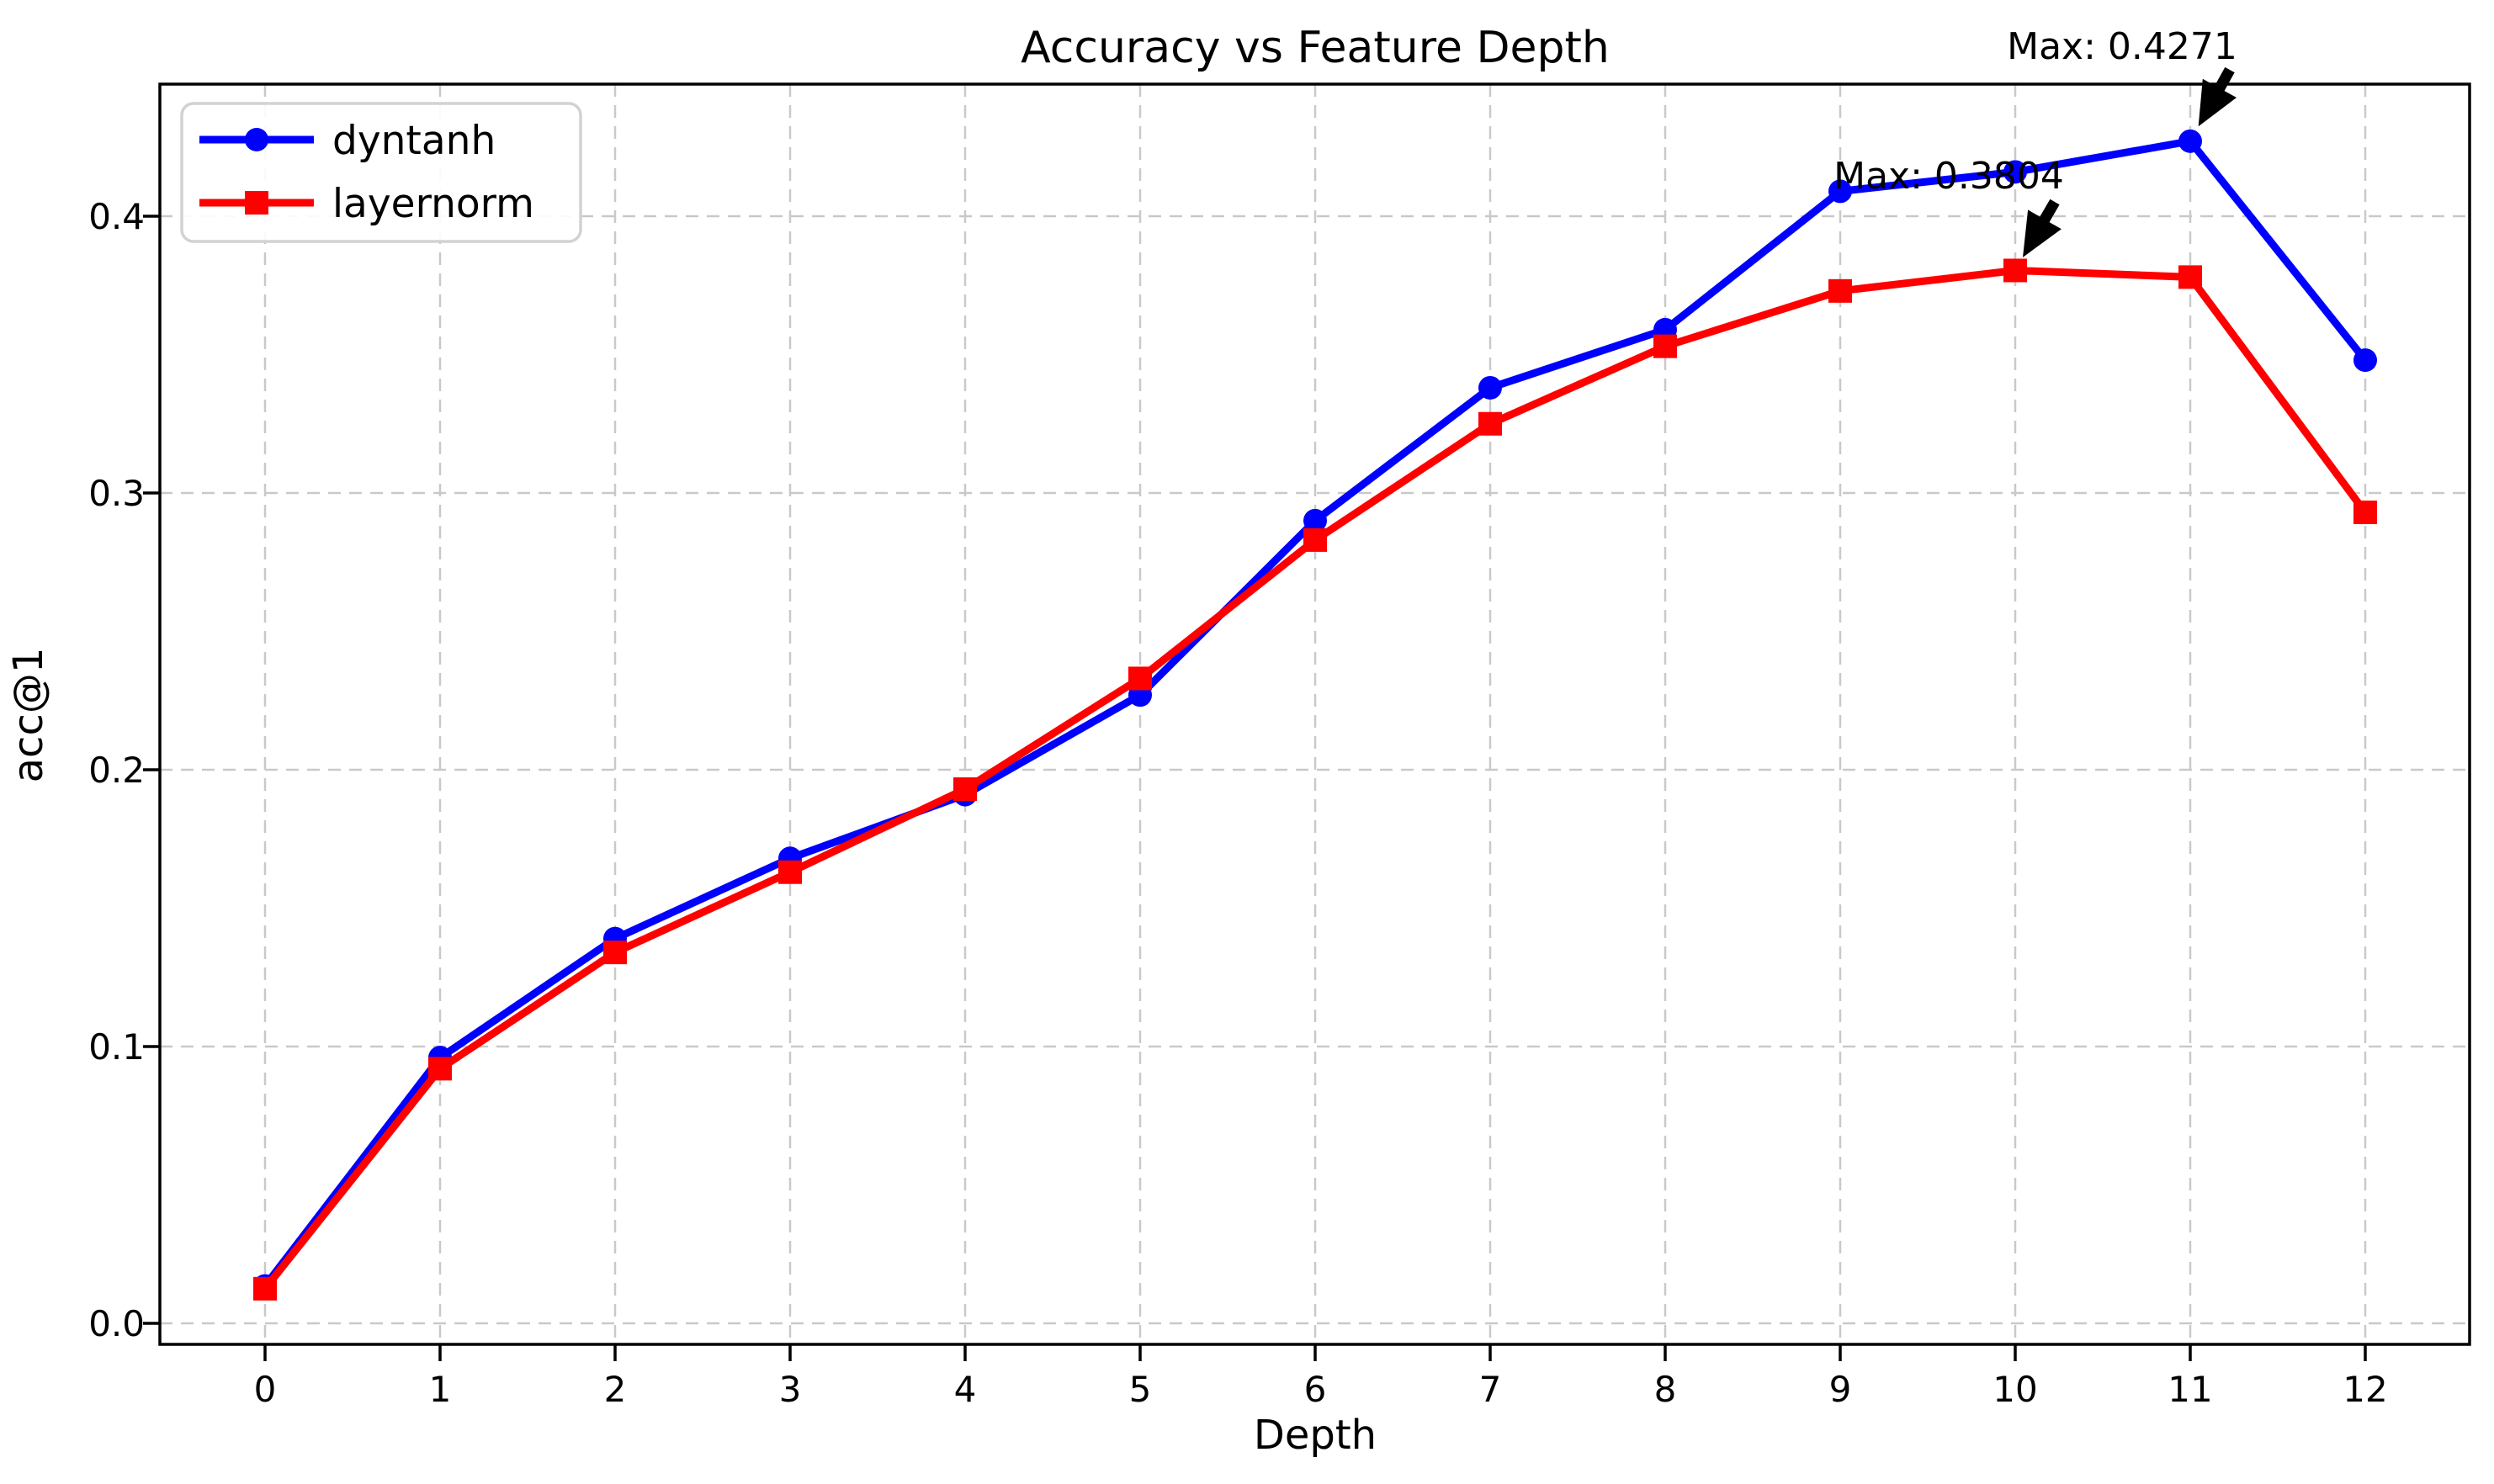 The height and width of the screenshot is (1484, 2494). I want to click on legend-item-layernorm: layernorm, so click(366, 204).